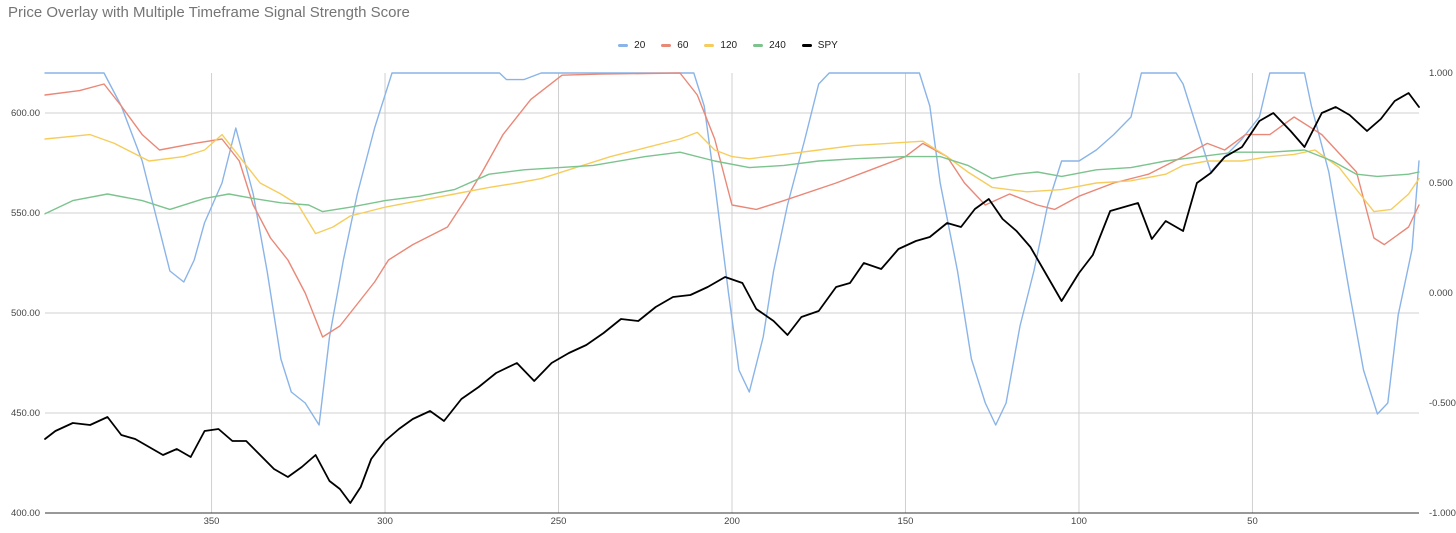 This screenshot has height=533, width=1456. What do you see at coordinates (631, 45) in the screenshot?
I see `legend-item-20: 20` at bounding box center [631, 45].